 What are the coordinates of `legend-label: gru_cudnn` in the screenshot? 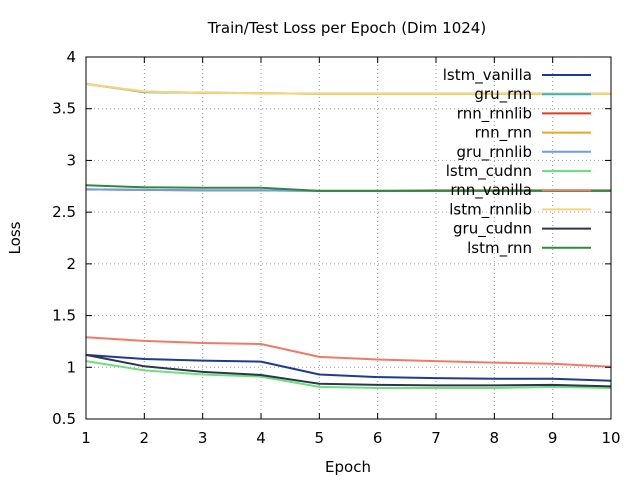 It's located at (492, 229).